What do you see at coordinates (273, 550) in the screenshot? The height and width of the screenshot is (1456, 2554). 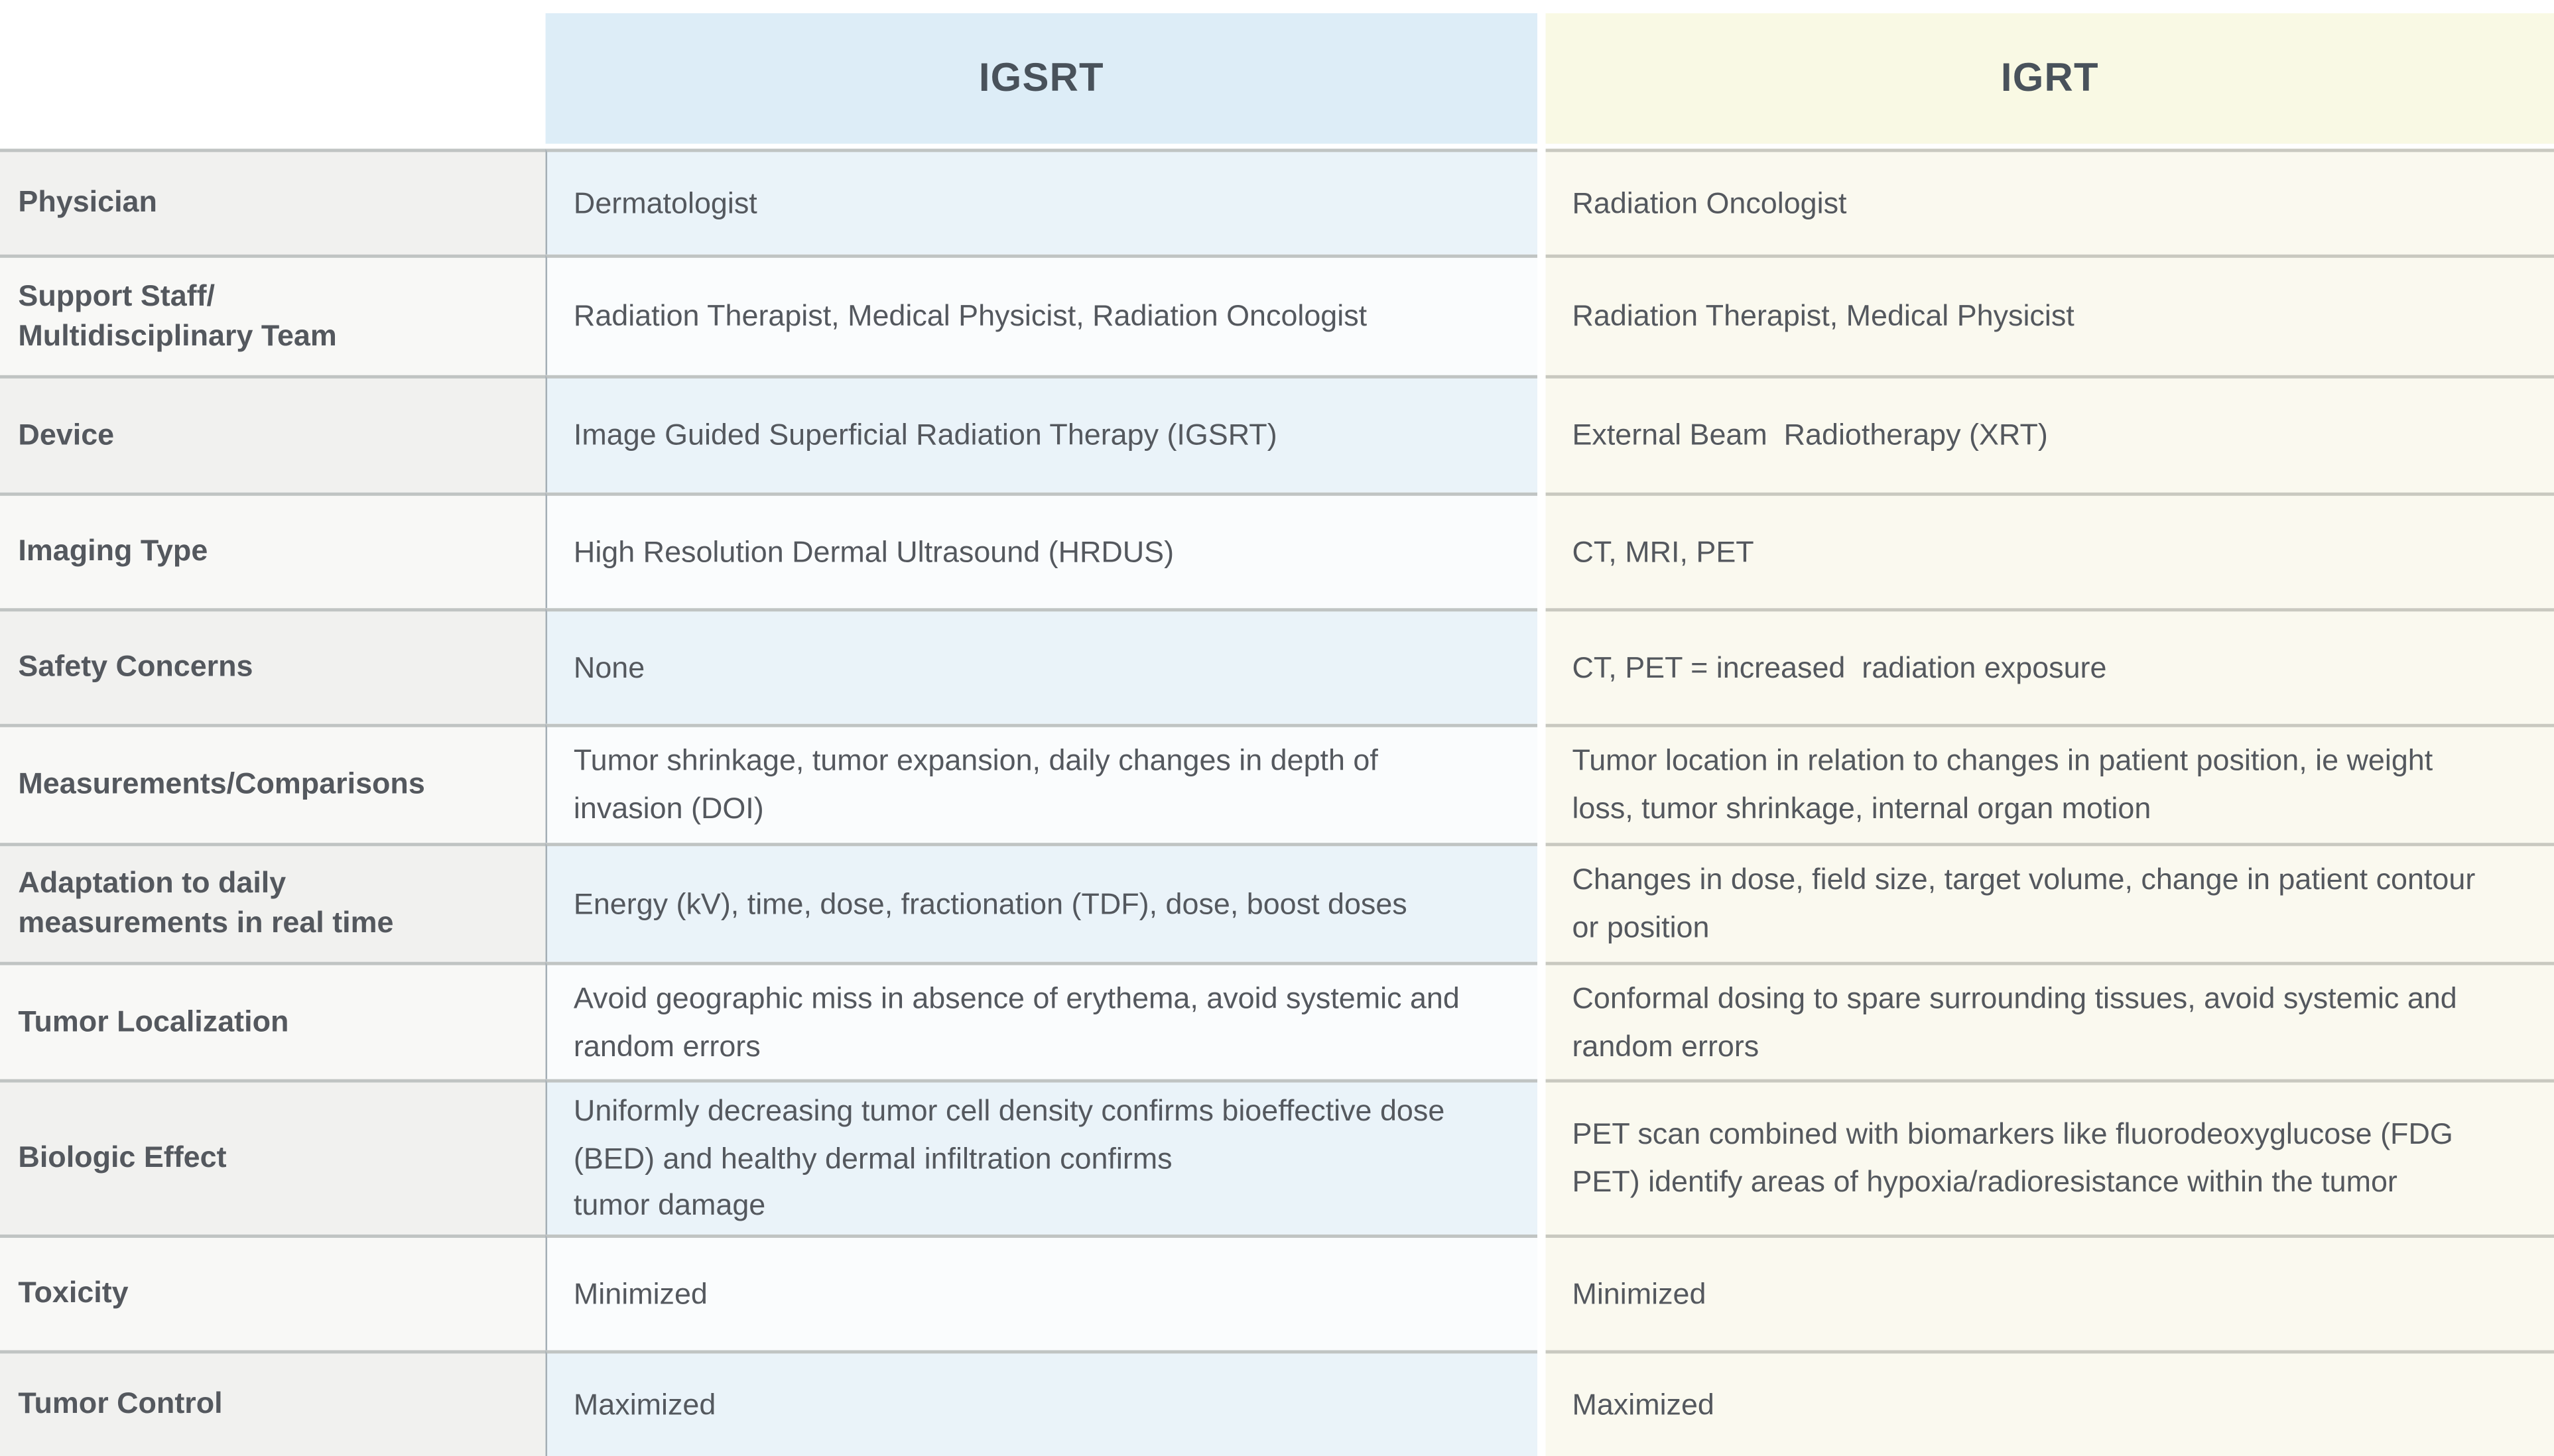 I see `row-label: Imaging Type` at bounding box center [273, 550].